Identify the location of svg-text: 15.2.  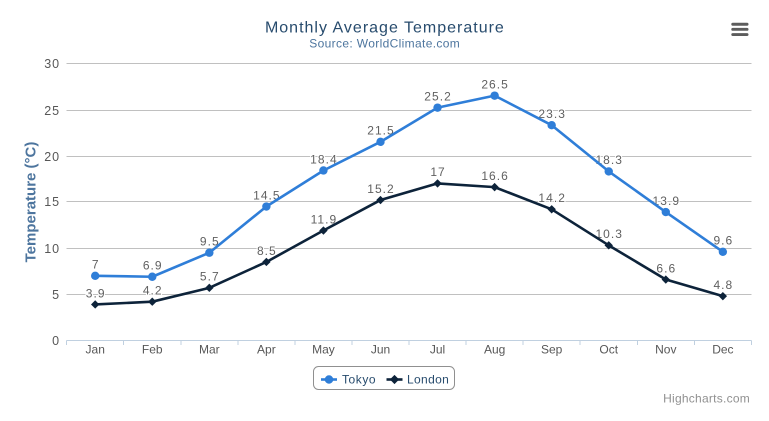
(381, 189).